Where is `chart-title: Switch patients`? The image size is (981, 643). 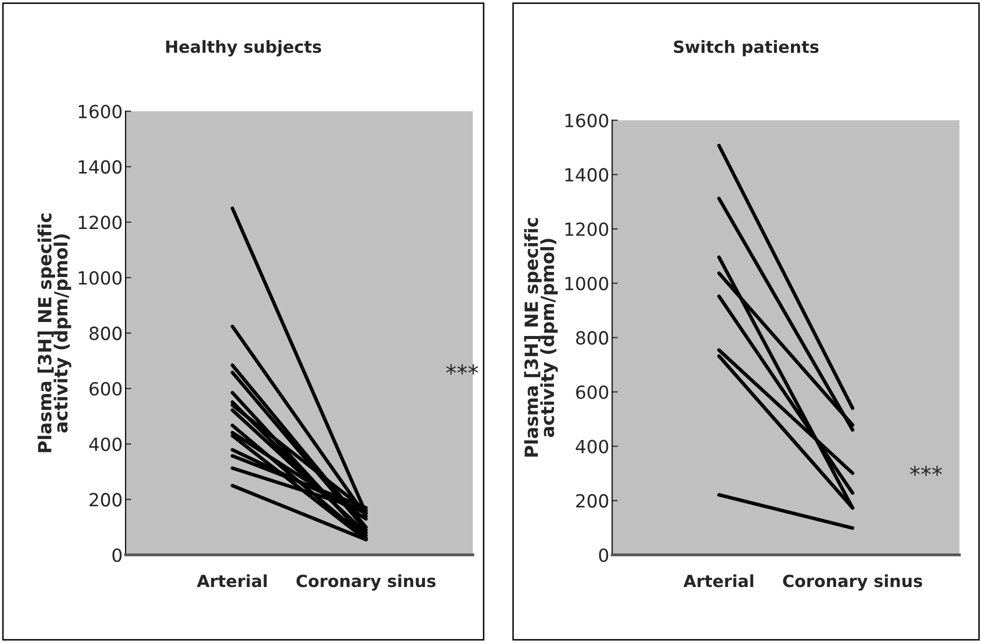 chart-title: Switch patients is located at coordinates (746, 48).